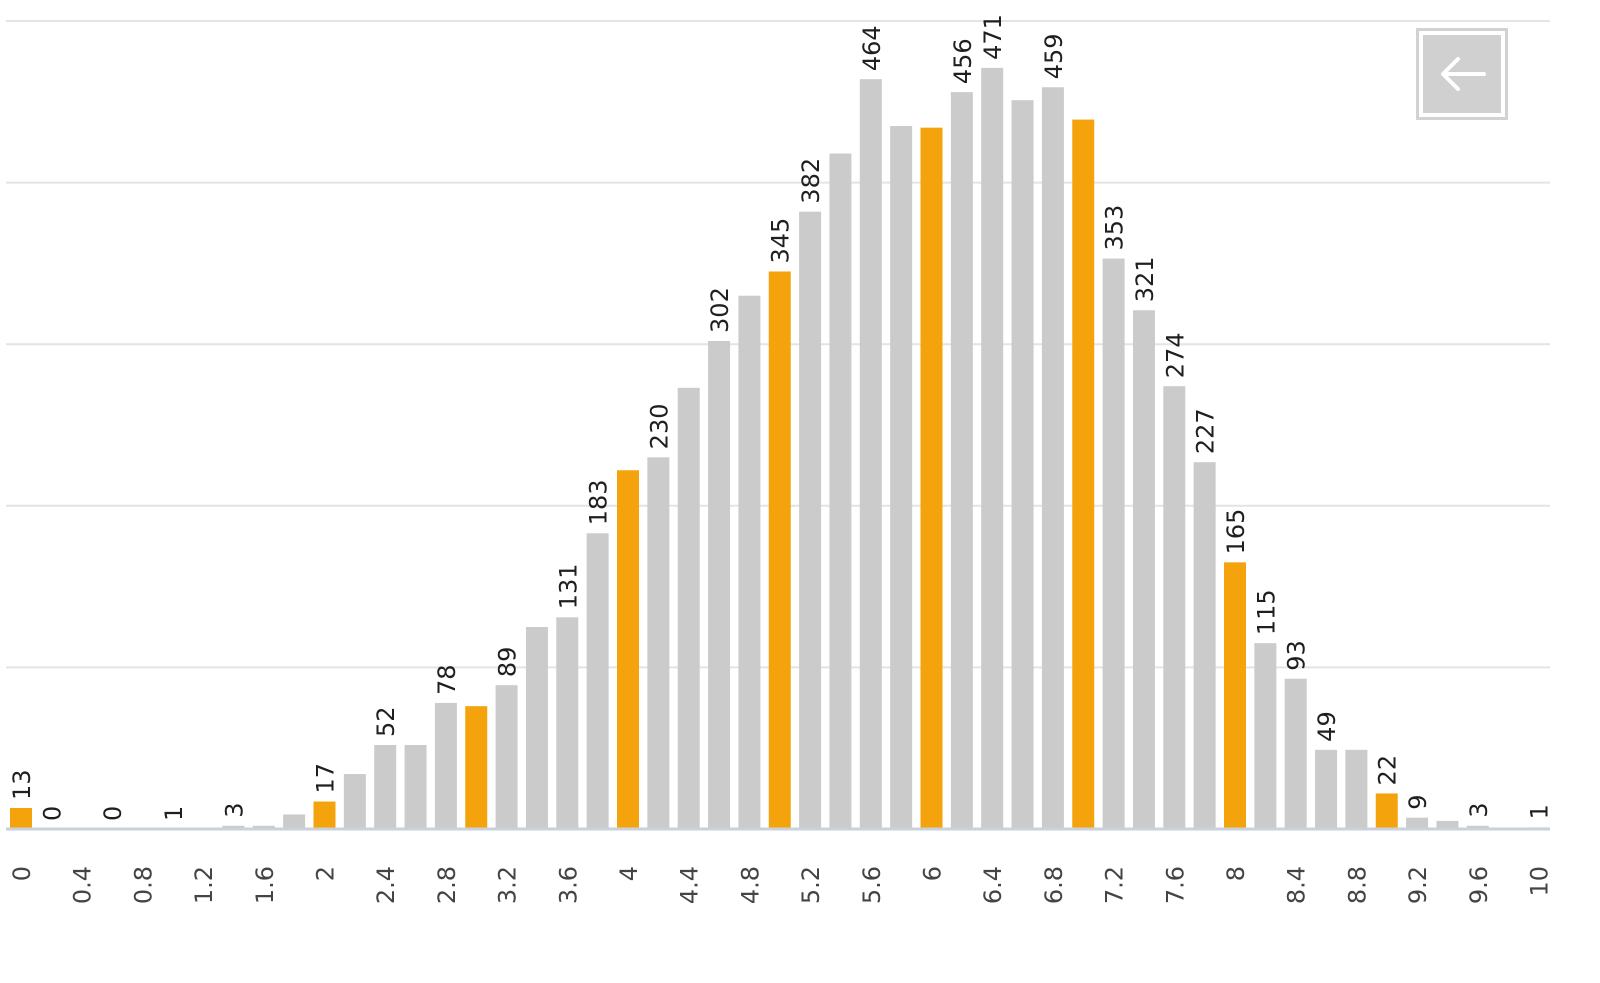  I want to click on data-label: 464, so click(872, 48).